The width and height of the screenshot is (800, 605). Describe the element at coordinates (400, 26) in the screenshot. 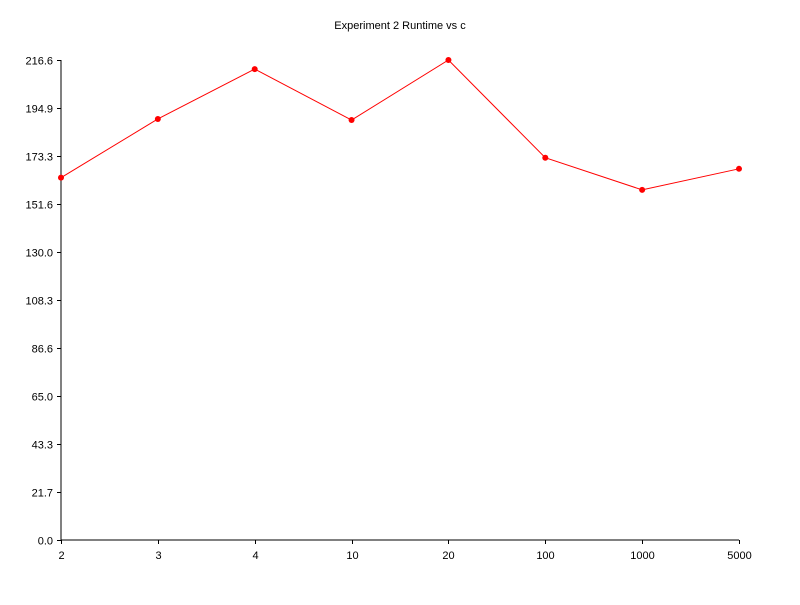

I see `chart-title: Experiment 2 Runtime vs c` at that location.